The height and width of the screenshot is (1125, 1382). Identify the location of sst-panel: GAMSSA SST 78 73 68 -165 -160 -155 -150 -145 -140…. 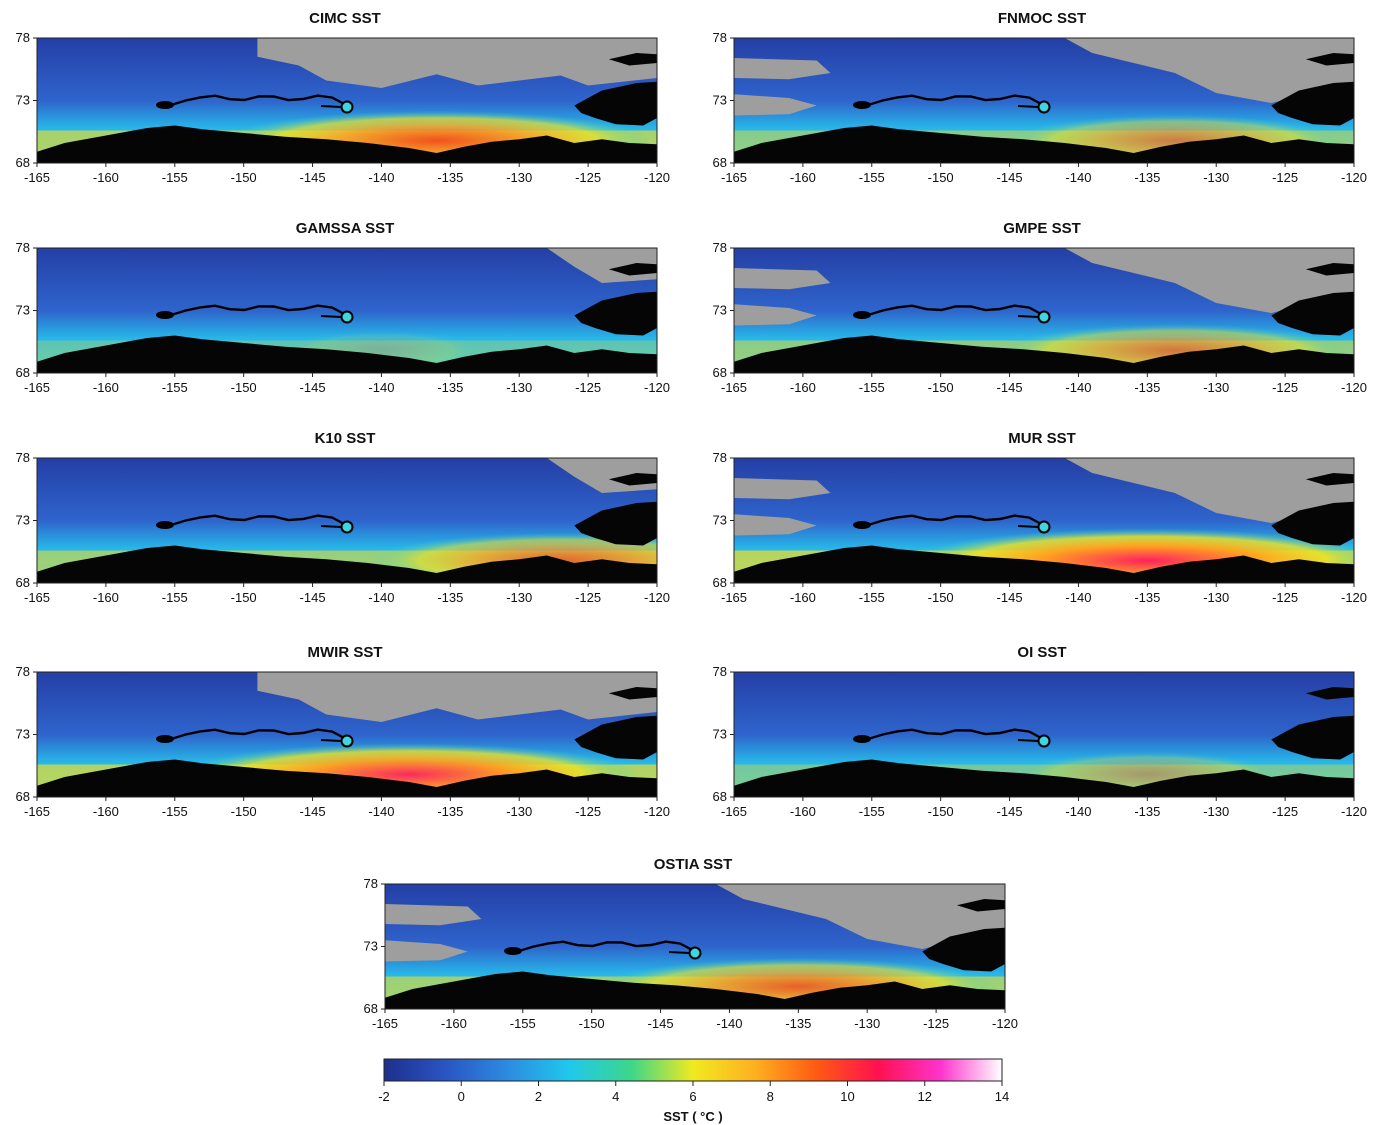
(345, 312).